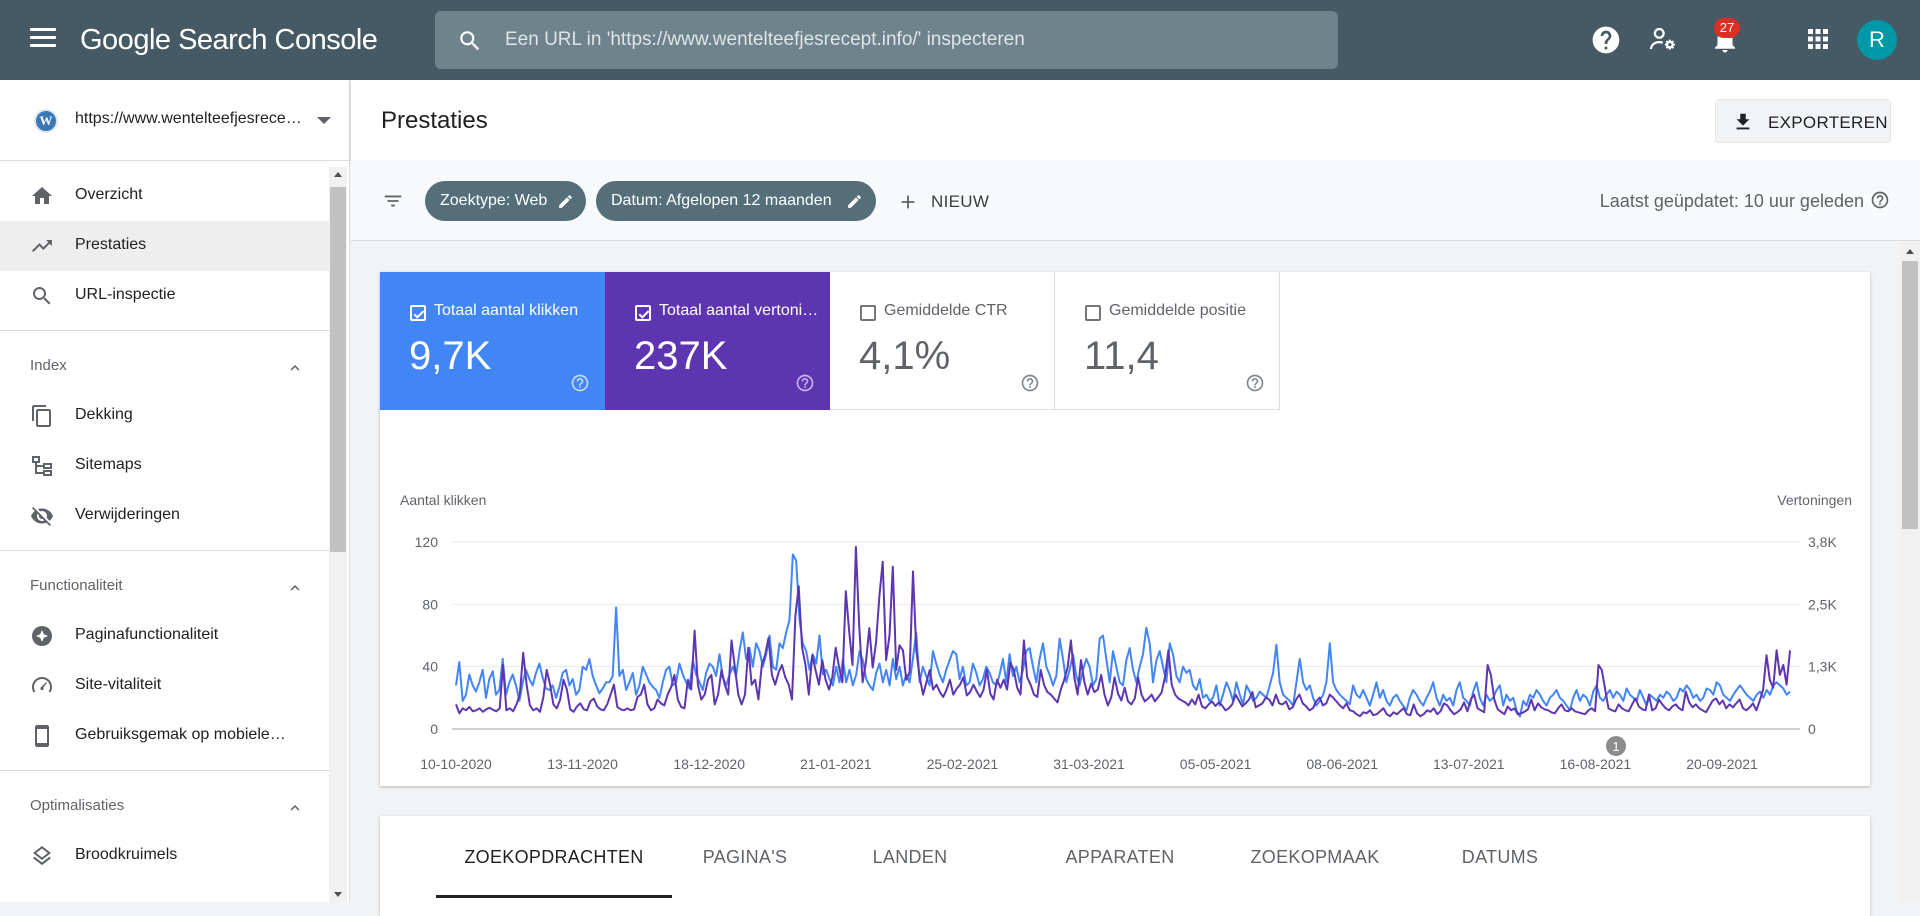  Describe the element at coordinates (1663, 39) in the screenshot. I see `user-settings-icon` at that location.